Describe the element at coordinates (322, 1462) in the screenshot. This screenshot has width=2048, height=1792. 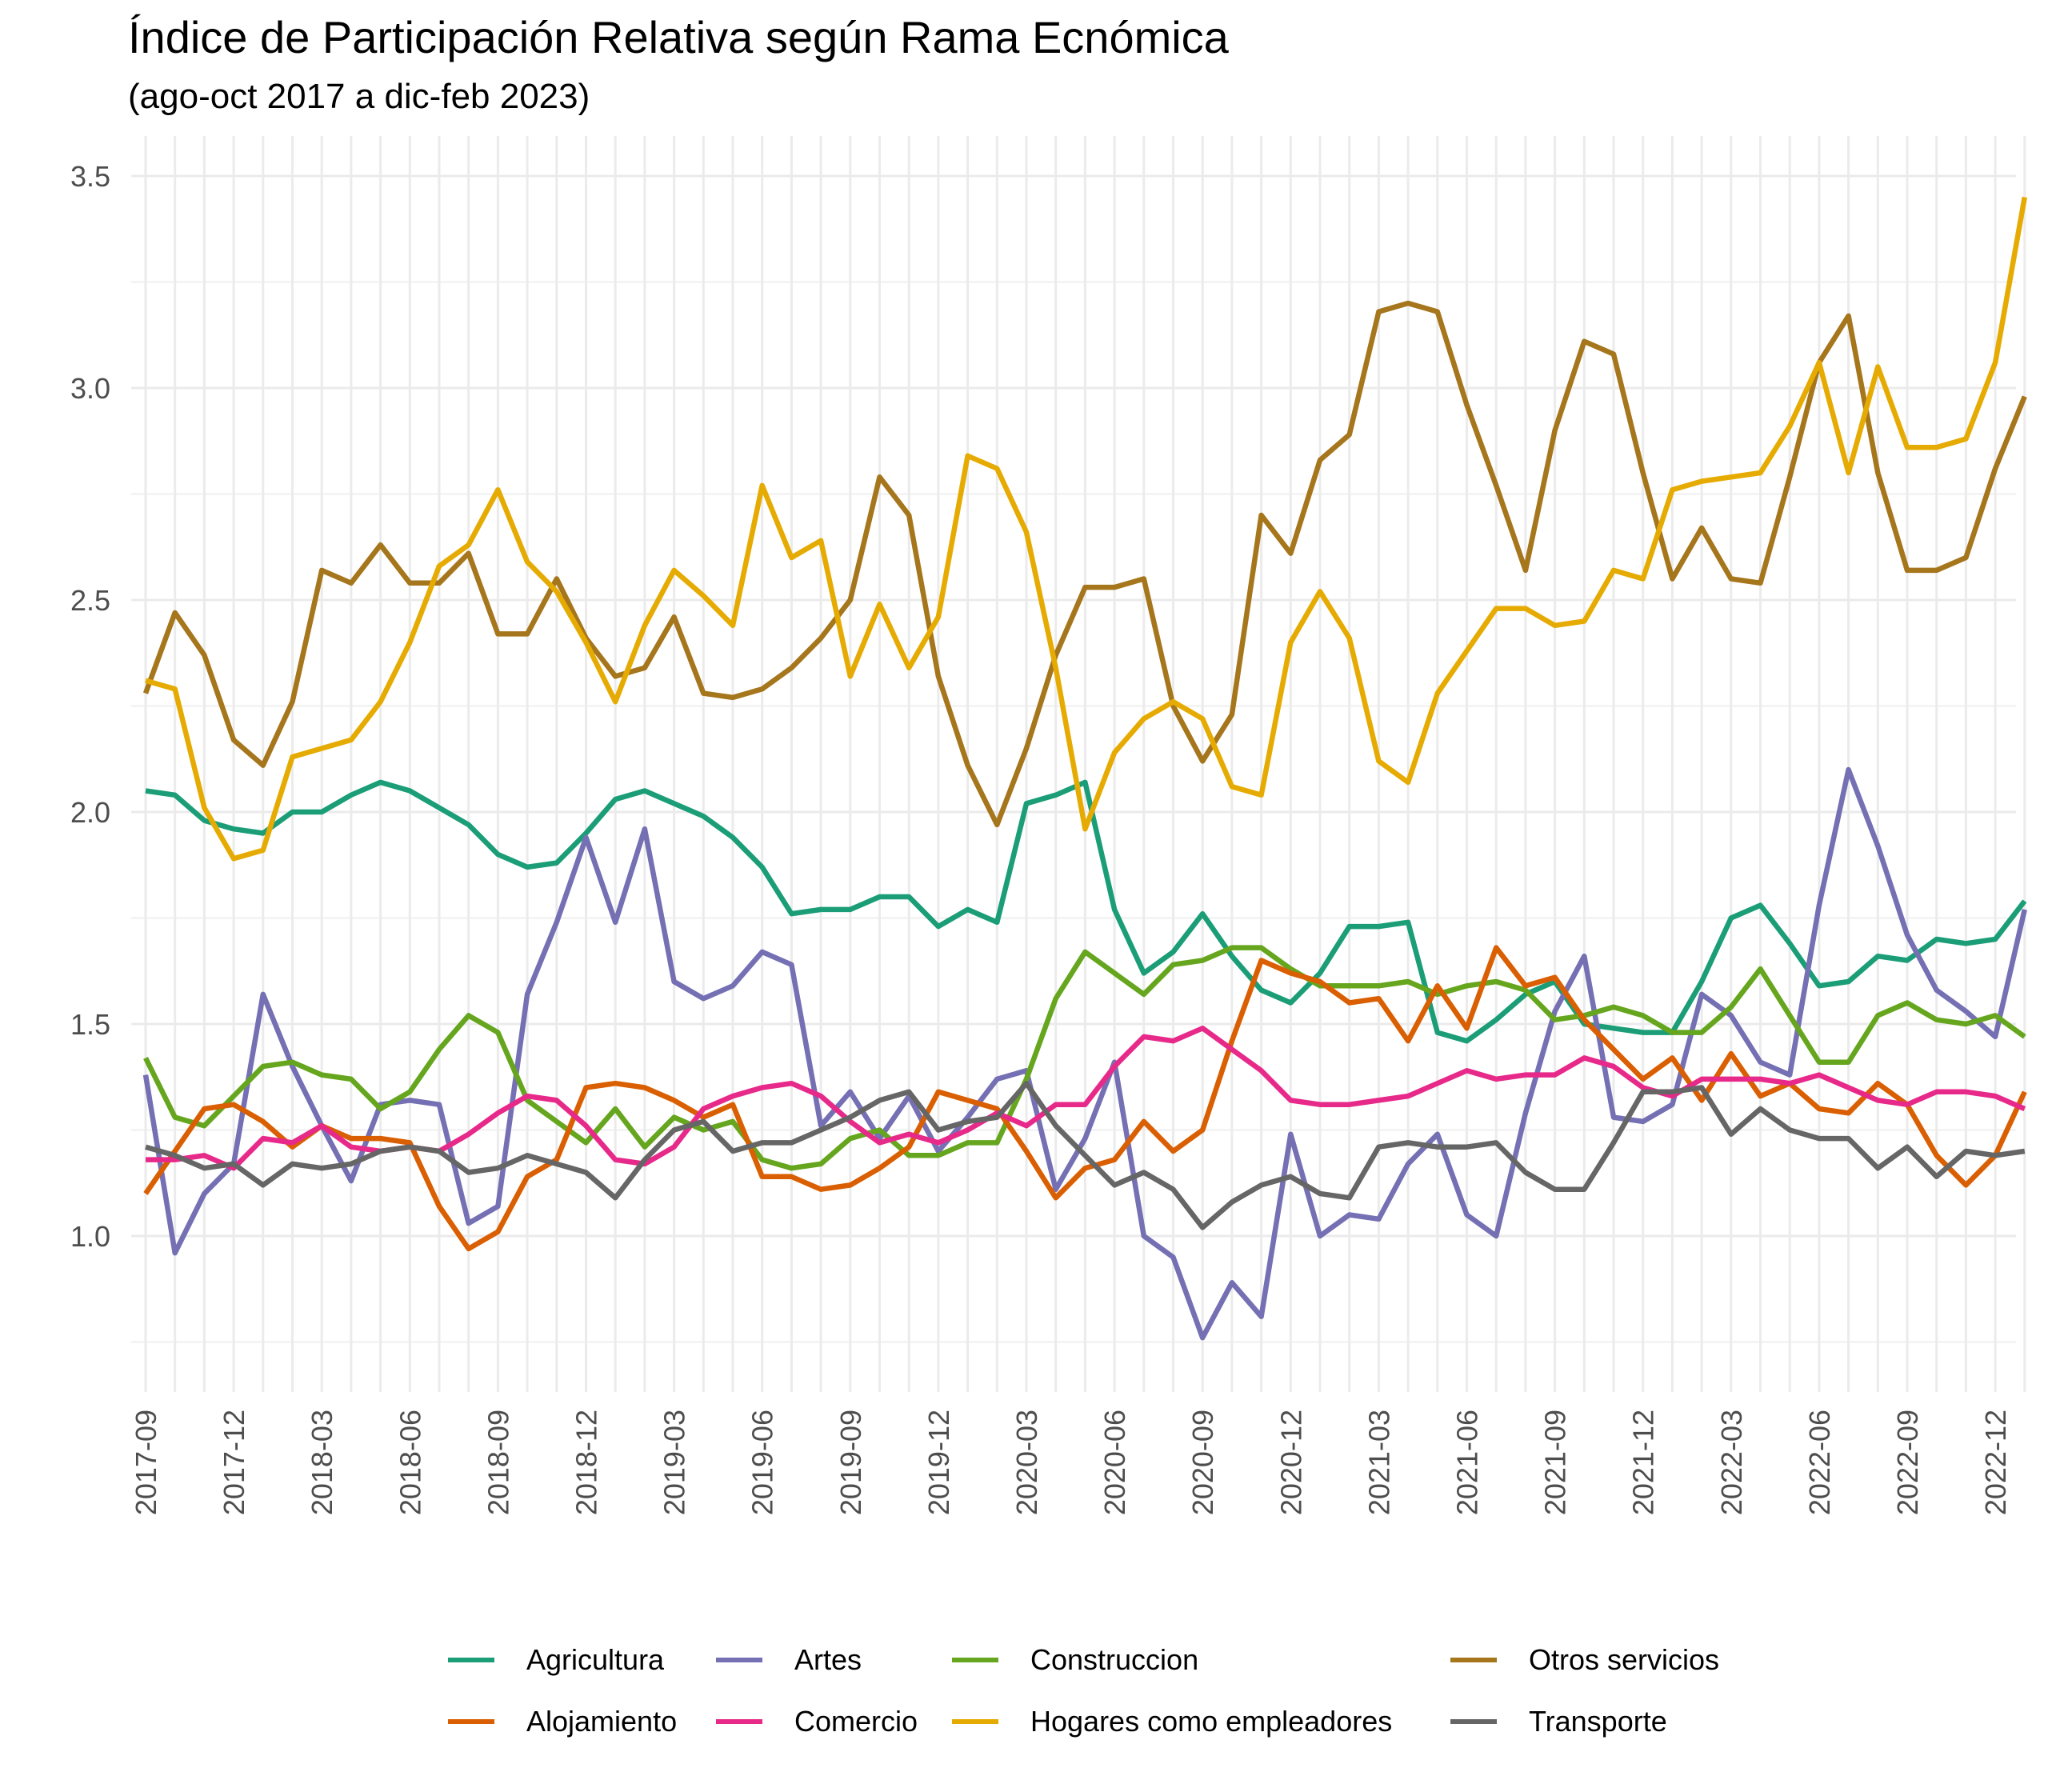
I see `x-tick-label: 2018-03` at that location.